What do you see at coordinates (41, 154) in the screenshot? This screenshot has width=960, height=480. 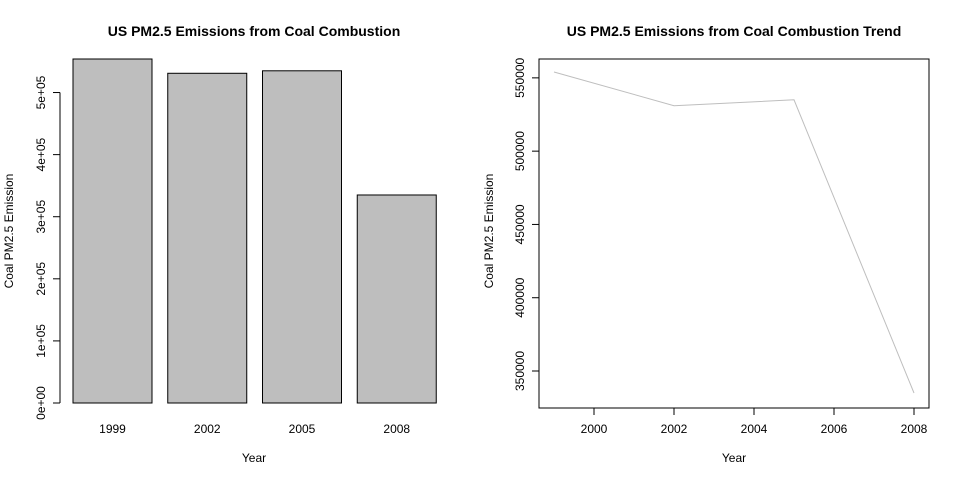 I see `bar-y-tick-label: 4e+05` at bounding box center [41, 154].